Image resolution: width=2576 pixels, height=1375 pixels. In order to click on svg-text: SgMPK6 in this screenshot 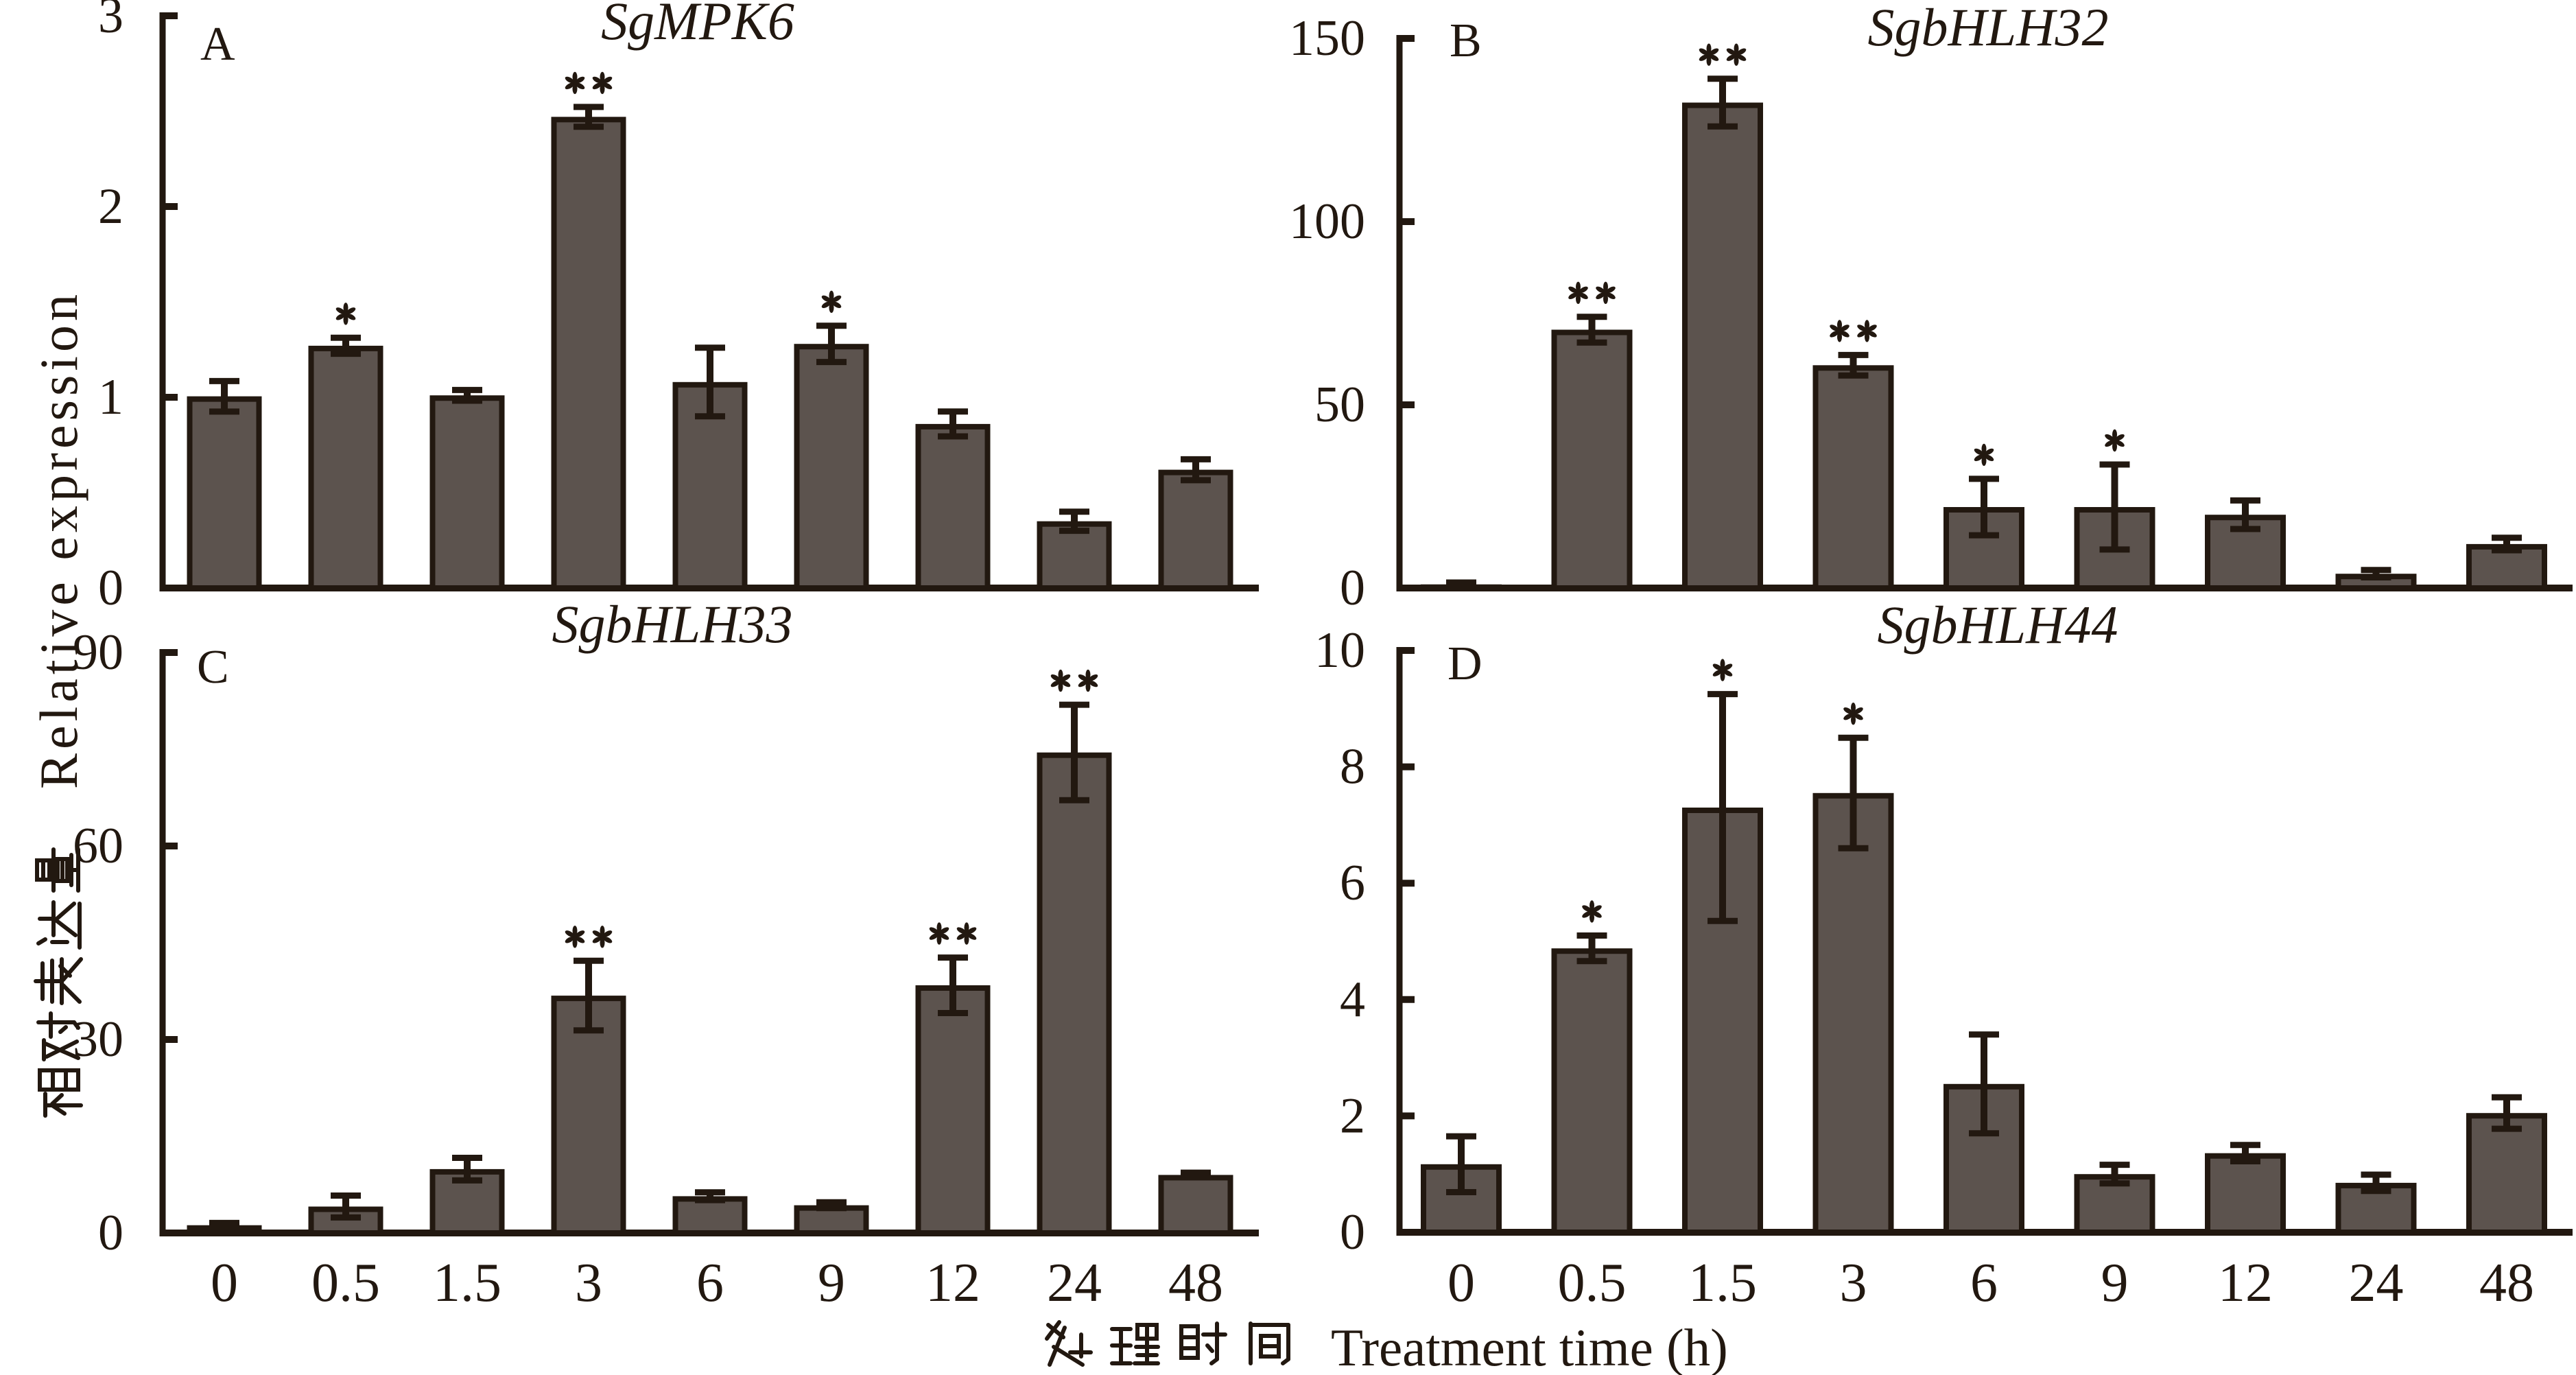, I will do `click(697, 26)`.